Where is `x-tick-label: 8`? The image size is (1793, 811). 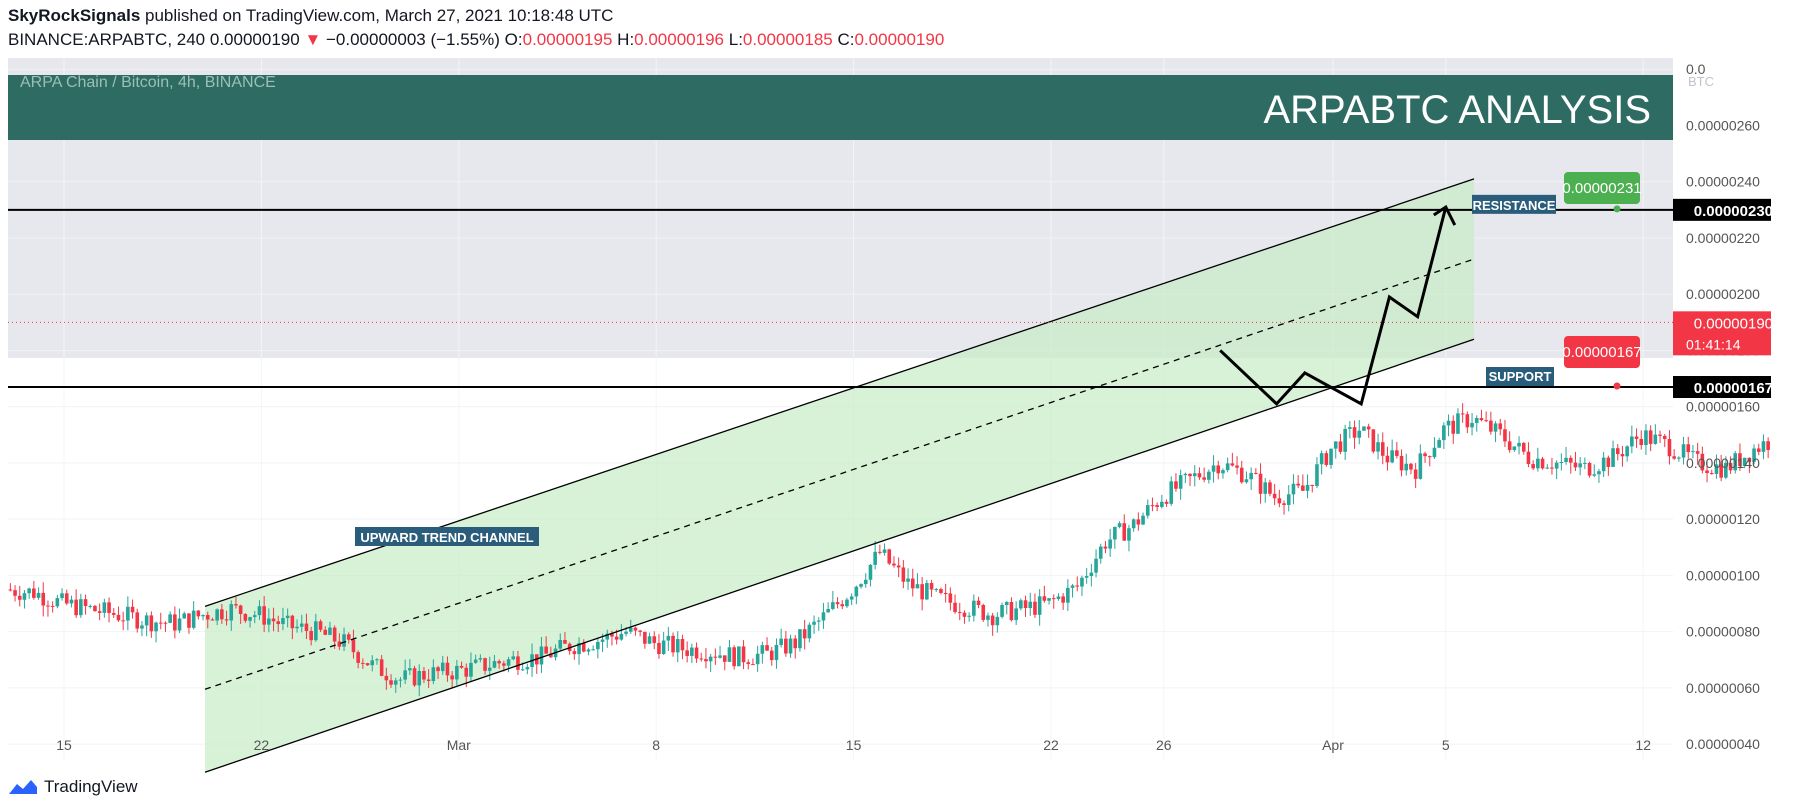
x-tick-label: 8 is located at coordinates (656, 745).